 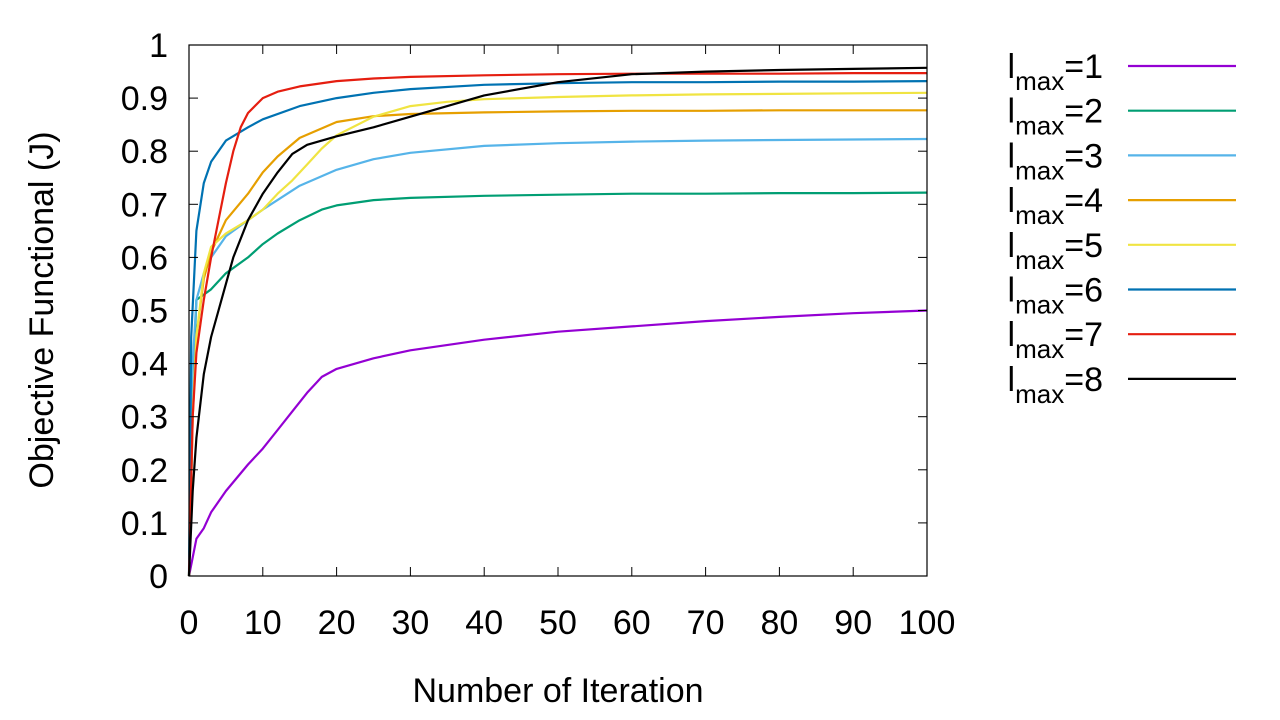 I want to click on y-tick-label: 0.8, so click(x=144, y=152).